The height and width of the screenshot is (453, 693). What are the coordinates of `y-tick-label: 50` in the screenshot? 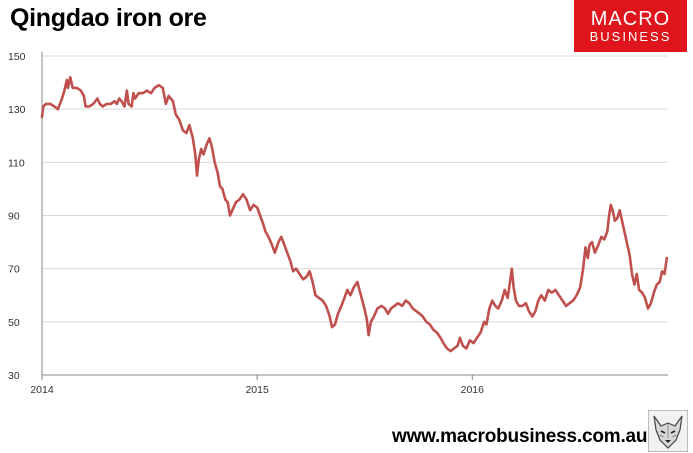 It's located at (14, 323).